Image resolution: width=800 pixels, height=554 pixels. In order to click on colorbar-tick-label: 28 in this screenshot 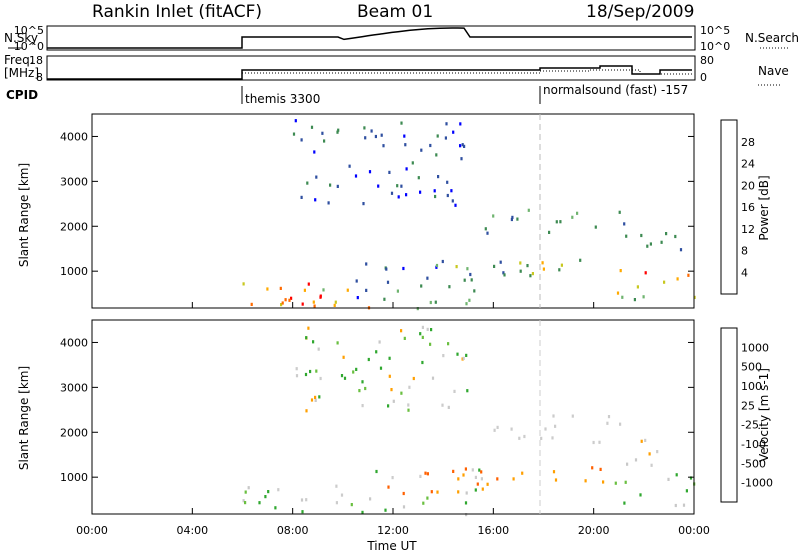, I will do `click(748, 142)`.